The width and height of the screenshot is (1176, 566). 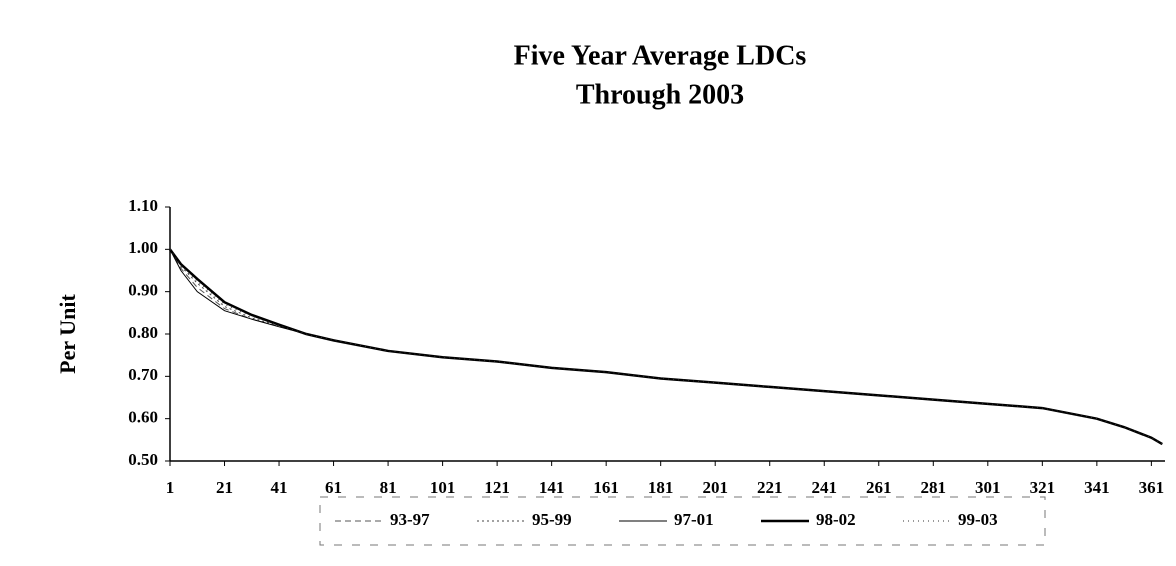 I want to click on y-tick-label: 1.00, so click(x=143, y=247).